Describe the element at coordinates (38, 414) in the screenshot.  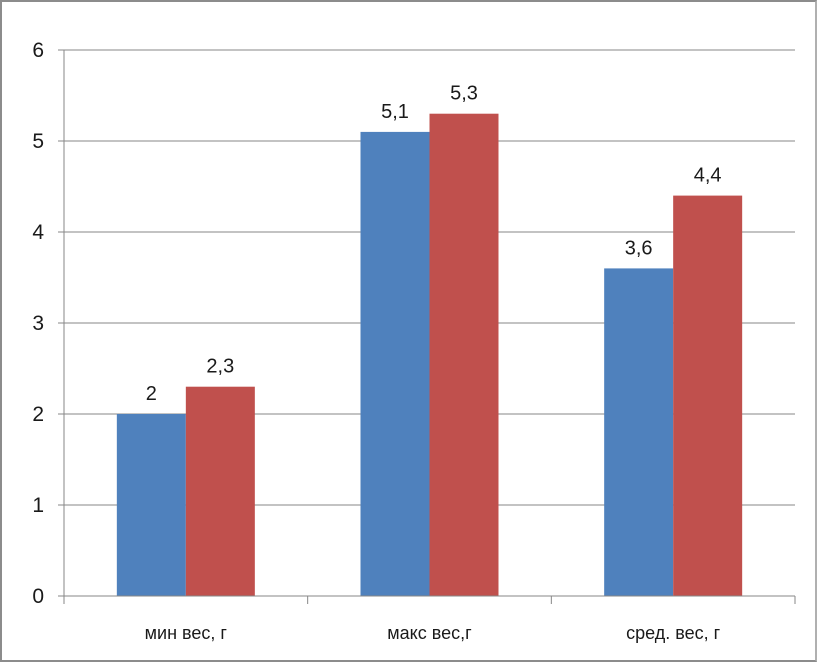
I see `y-tick-label: 2` at that location.